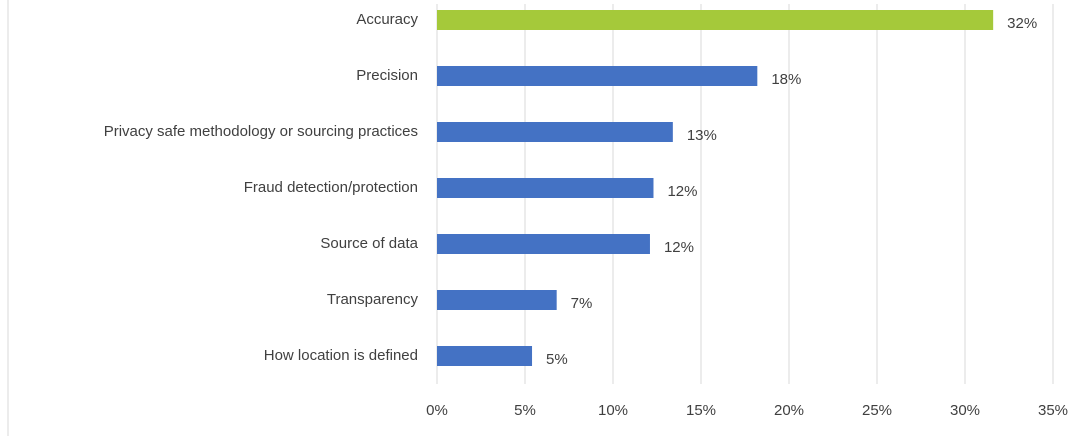 The image size is (1081, 436). I want to click on x-tick-label: 25%, so click(877, 410).